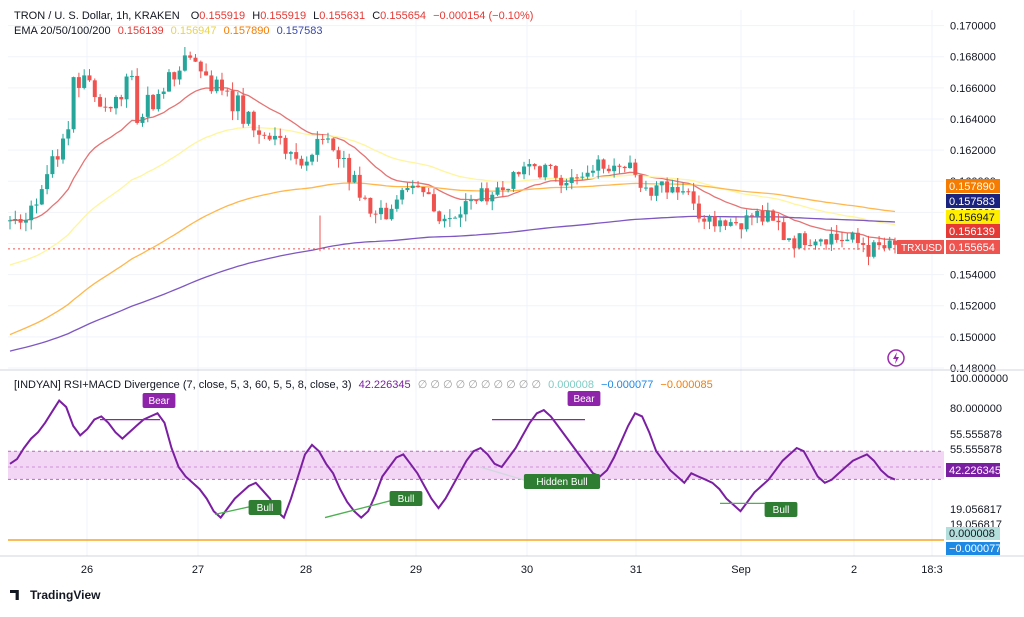 This screenshot has width=1024, height=617. I want to click on ohlc-h-value: 0.155919, so click(283, 16).